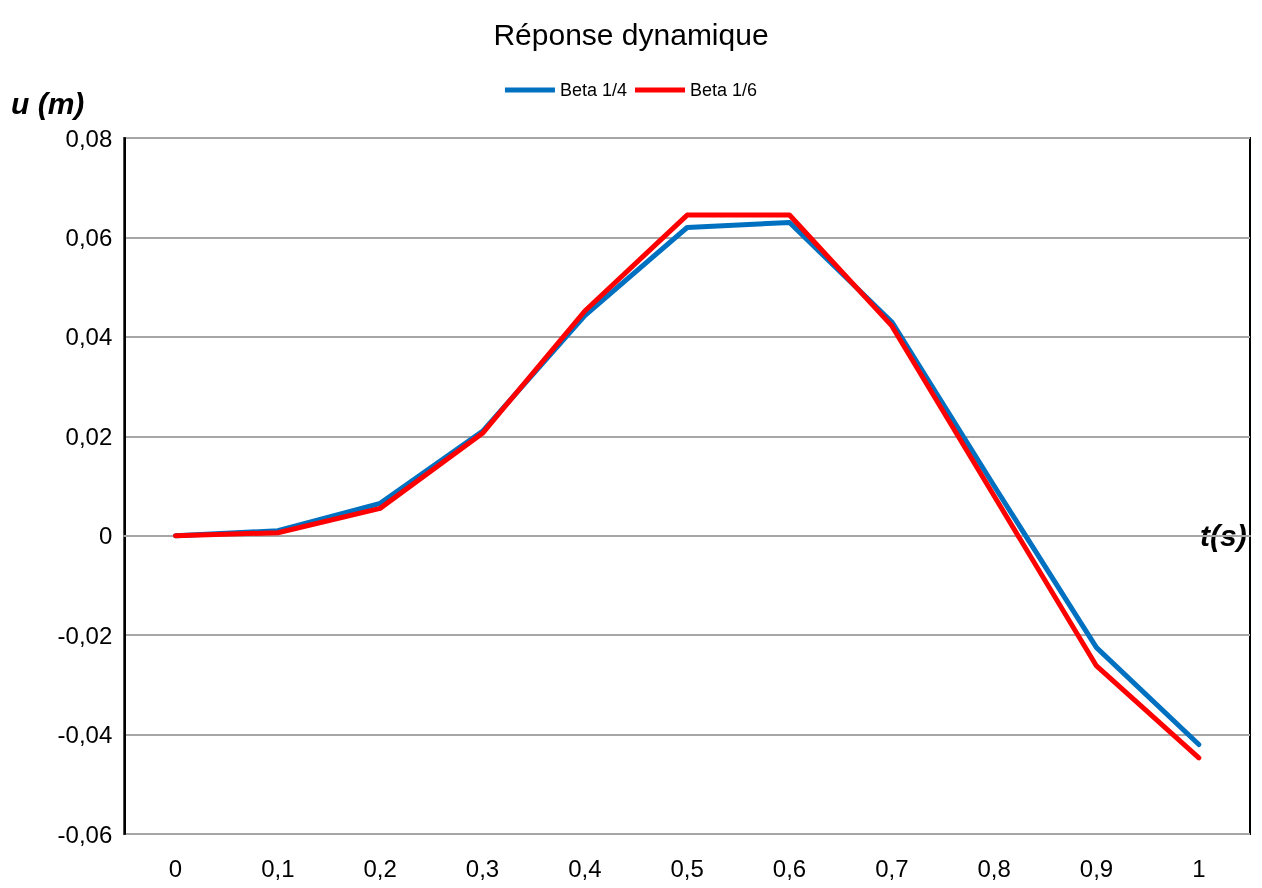 Image resolution: width=1262 pixels, height=888 pixels. Describe the element at coordinates (892, 868) in the screenshot. I see `x-tick-label: 0,7` at that location.